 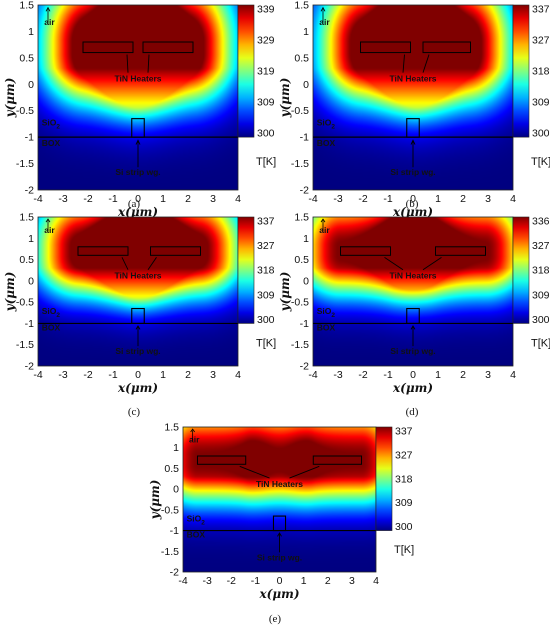 What do you see at coordinates (134, 412) in the screenshot?
I see `panel-caption: (c)` at bounding box center [134, 412].